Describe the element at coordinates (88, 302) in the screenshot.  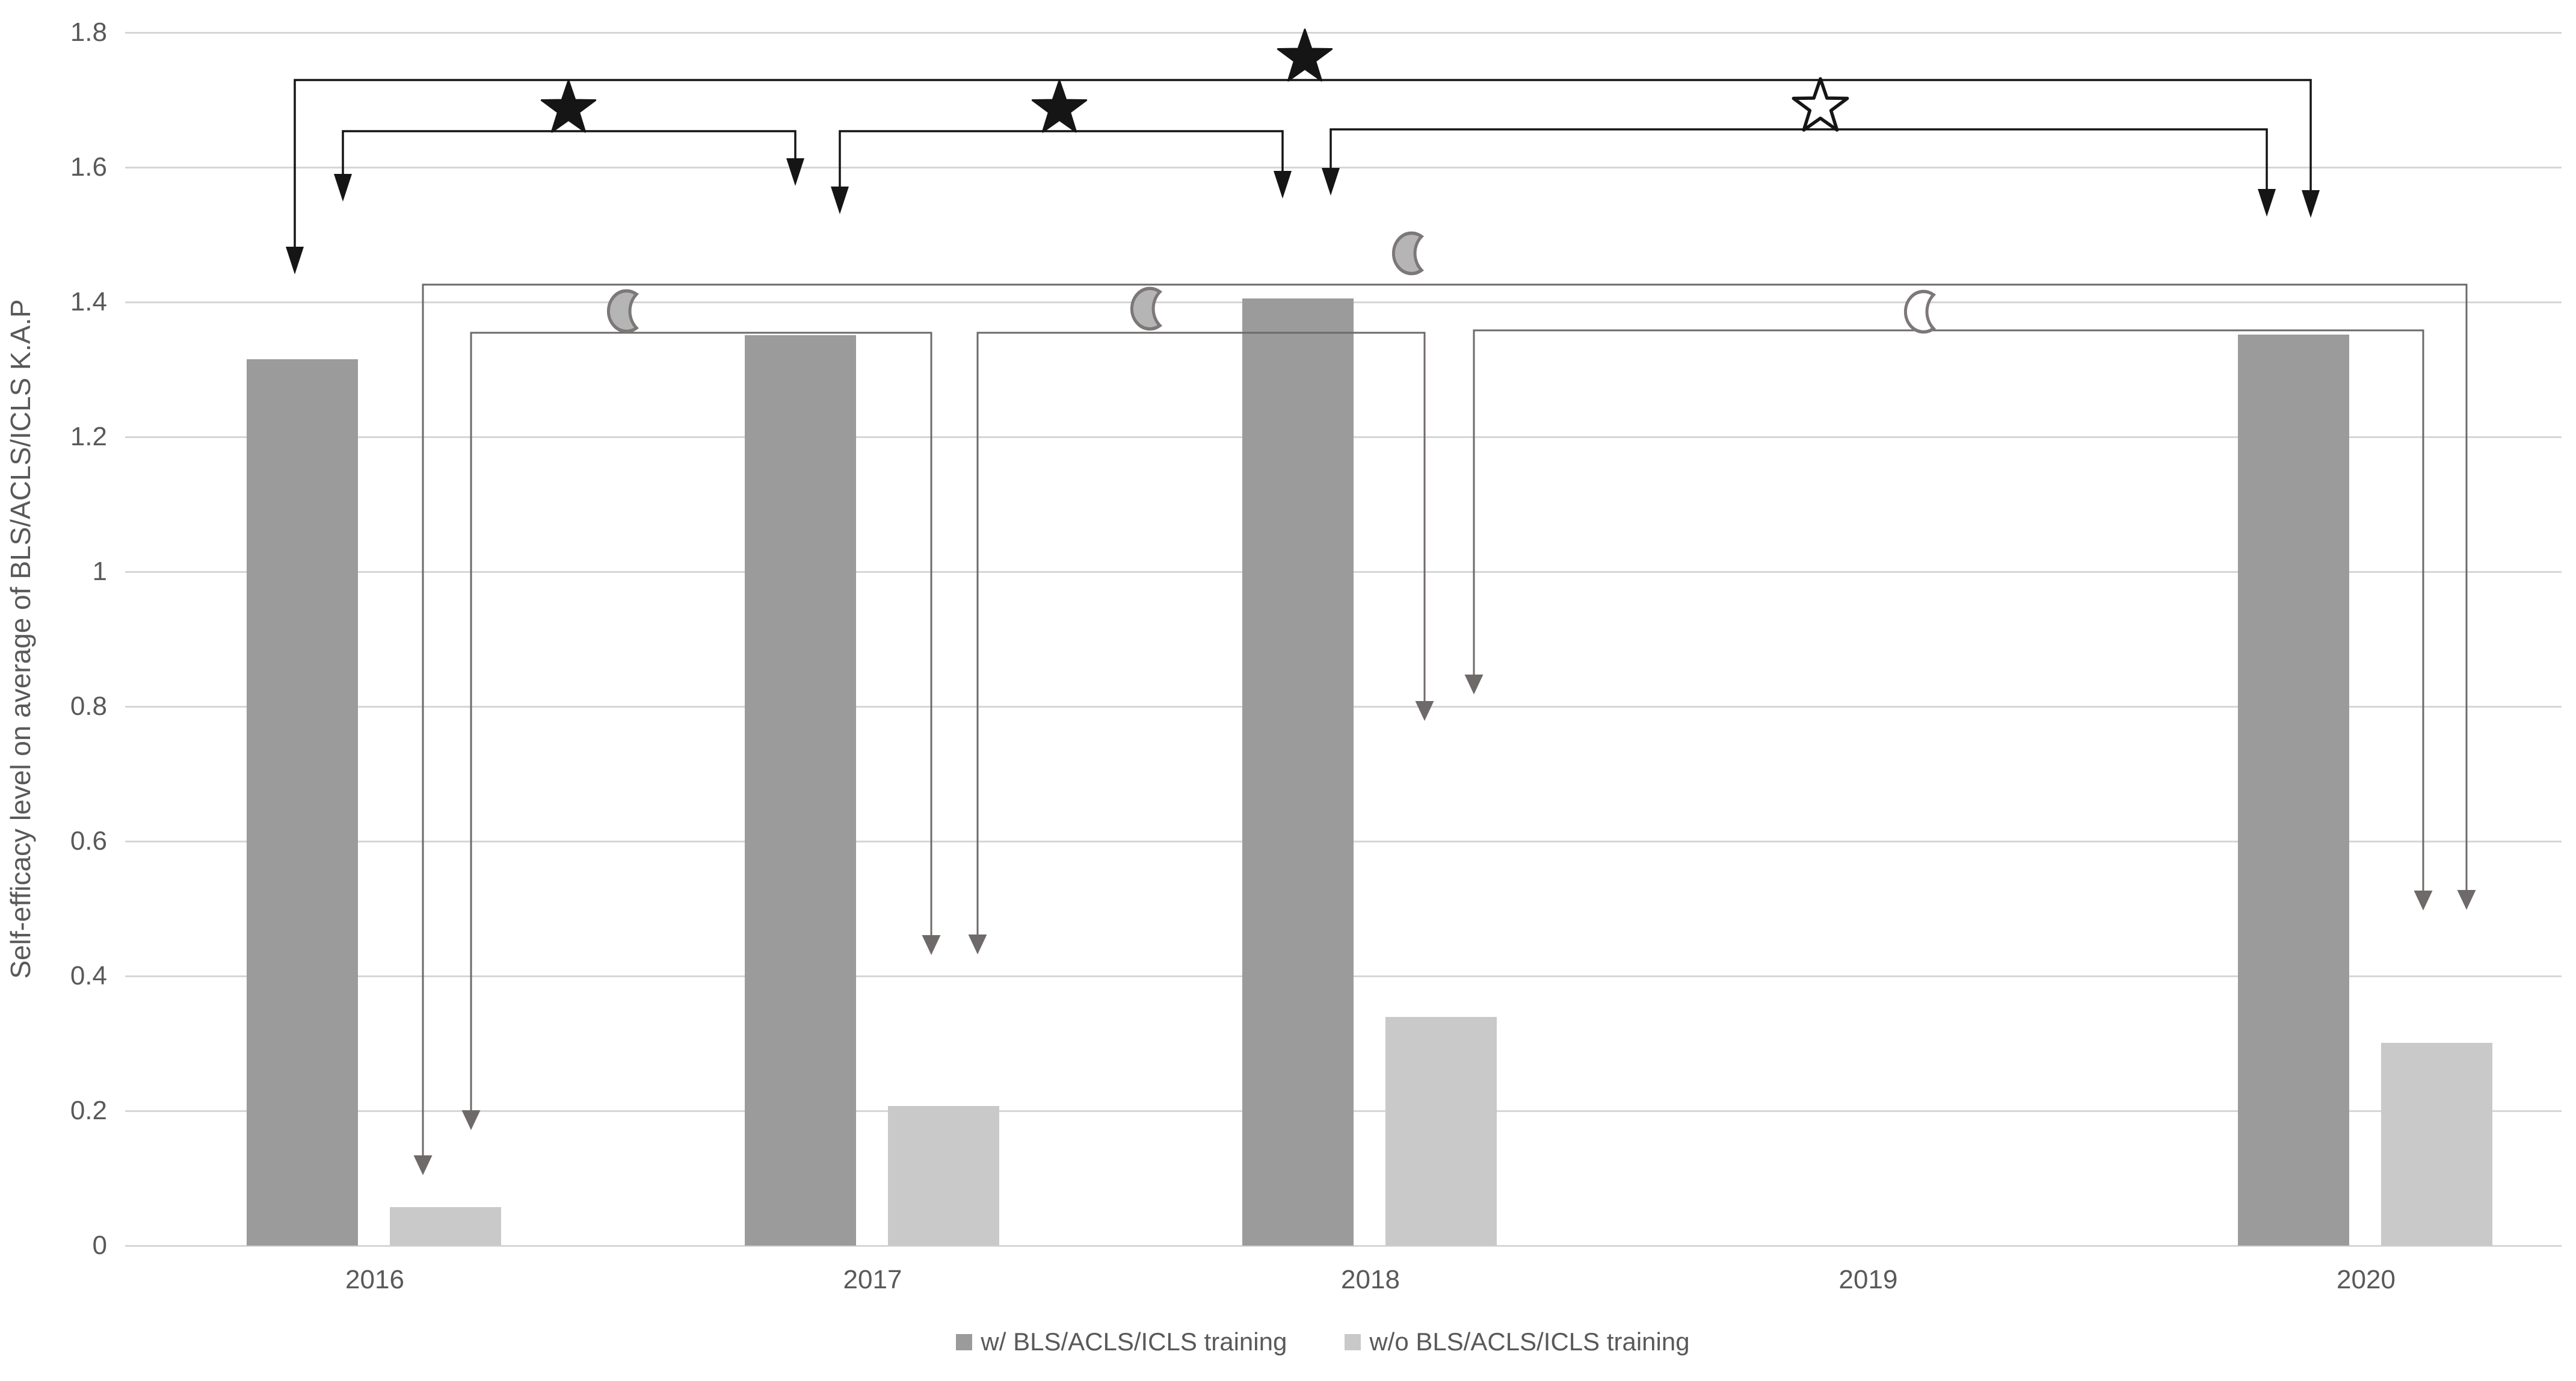
I see `y-tick-label: 1.4` at that location.